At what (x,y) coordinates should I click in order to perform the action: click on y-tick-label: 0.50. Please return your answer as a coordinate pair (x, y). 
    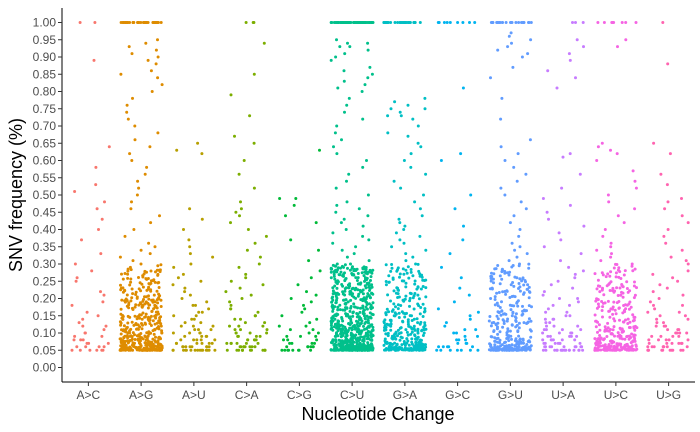
    Looking at the image, I should click on (45, 195).